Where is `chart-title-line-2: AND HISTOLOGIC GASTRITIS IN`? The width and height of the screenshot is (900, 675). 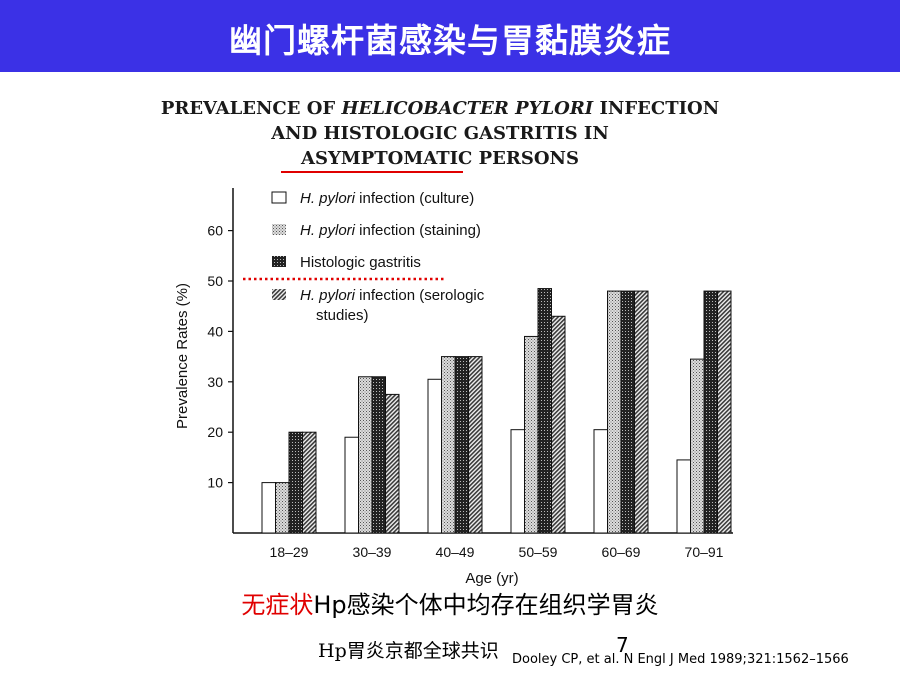
chart-title-line-2: AND HISTOLOGIC GASTRITIS IN is located at coordinates (440, 133).